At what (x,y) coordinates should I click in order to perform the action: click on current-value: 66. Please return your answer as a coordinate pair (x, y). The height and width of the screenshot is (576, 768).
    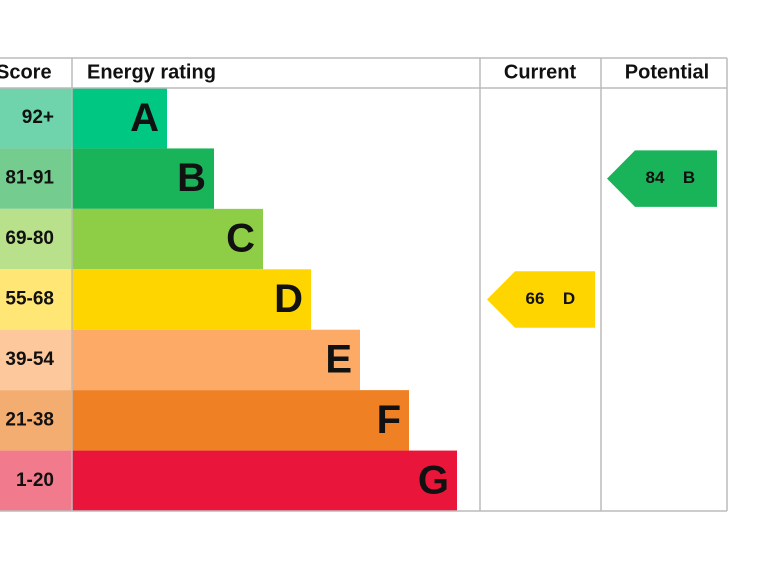
    Looking at the image, I should click on (535, 298).